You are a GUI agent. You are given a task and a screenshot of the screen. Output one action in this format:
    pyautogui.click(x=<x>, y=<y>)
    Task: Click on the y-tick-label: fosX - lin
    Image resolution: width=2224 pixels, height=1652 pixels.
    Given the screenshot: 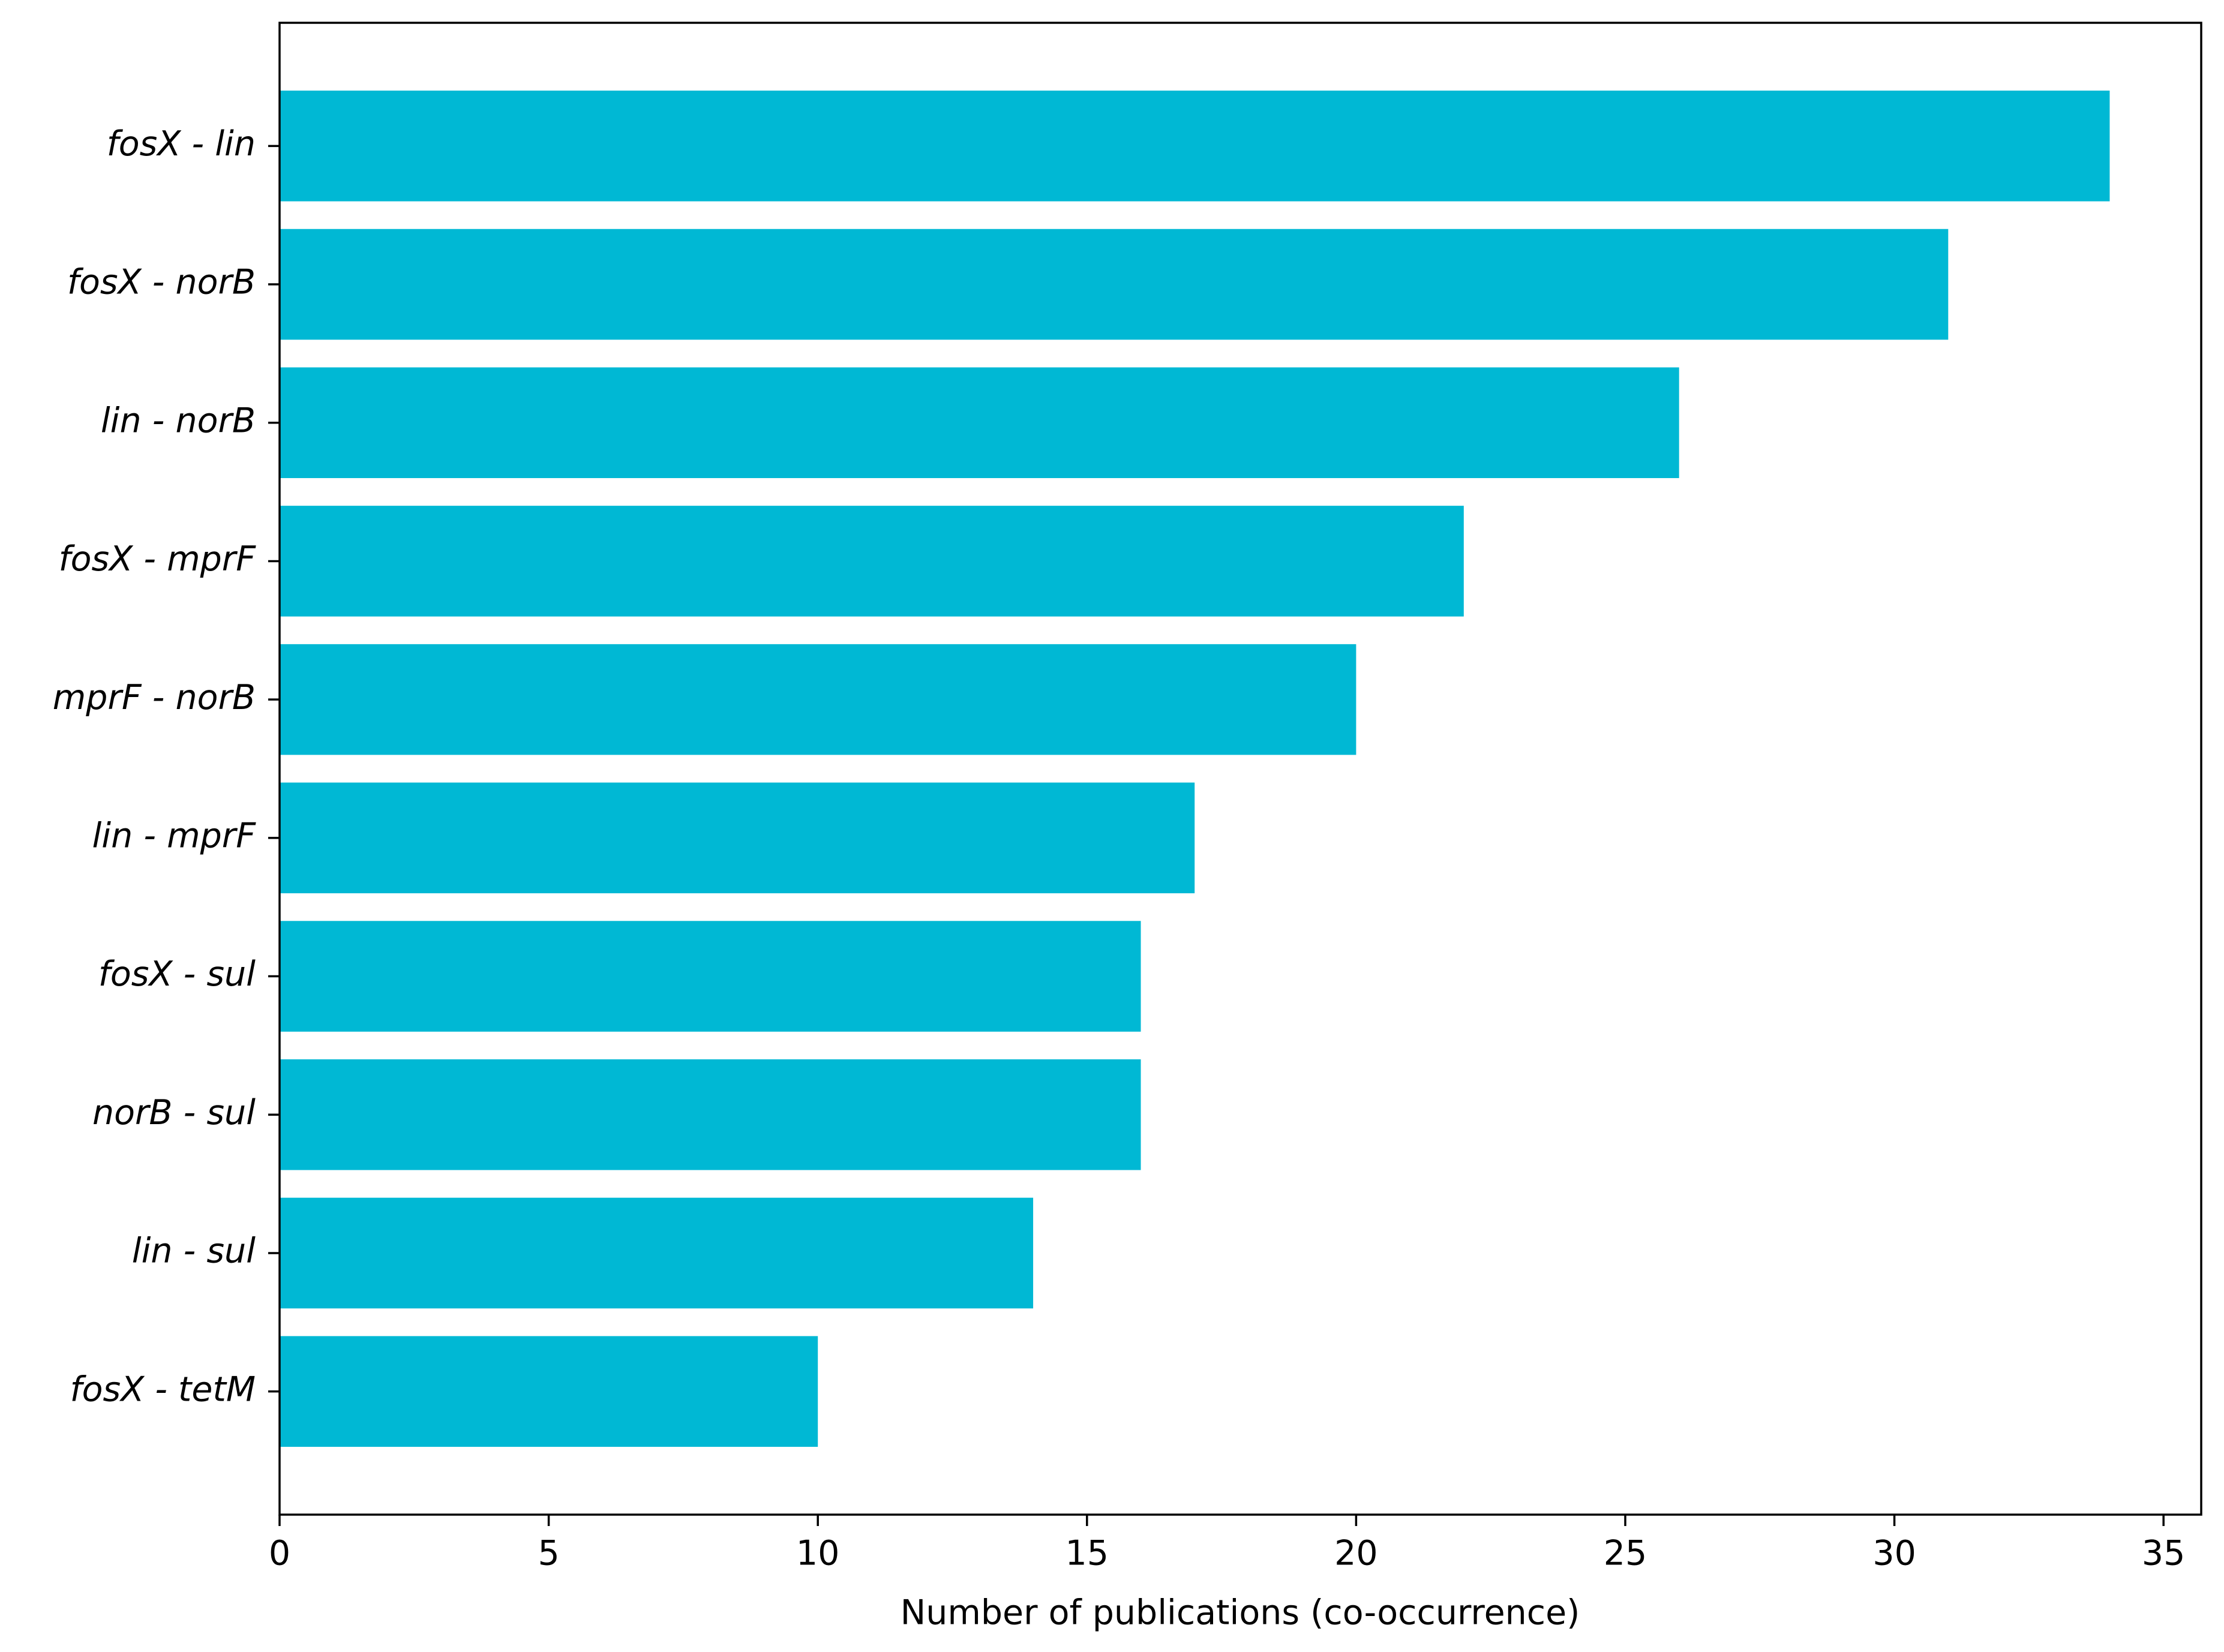 What is the action you would take?
    pyautogui.click(x=181, y=144)
    